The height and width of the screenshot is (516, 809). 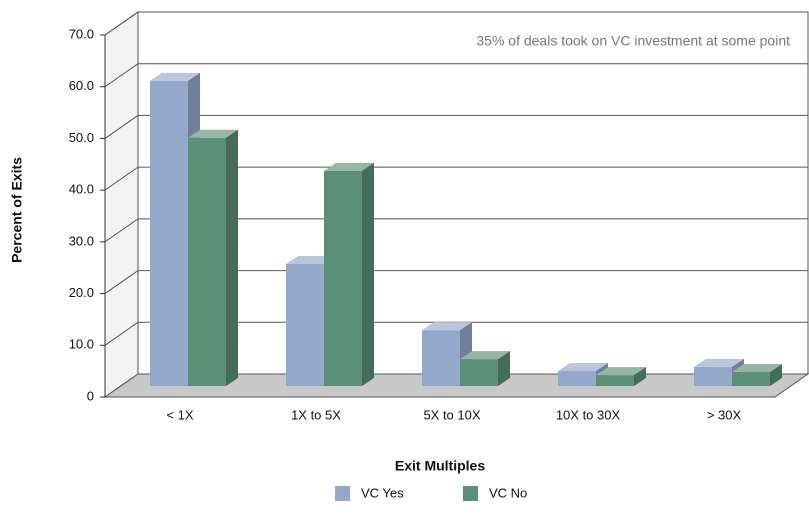 I want to click on y-axis-label: Percent of Exits, so click(x=17, y=210).